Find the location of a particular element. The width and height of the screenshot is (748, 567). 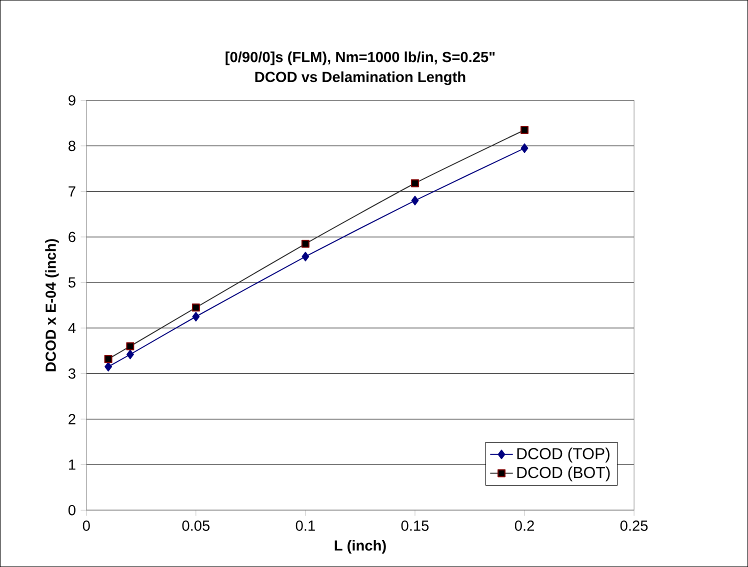

y-tick-label: 5 is located at coordinates (72, 282).